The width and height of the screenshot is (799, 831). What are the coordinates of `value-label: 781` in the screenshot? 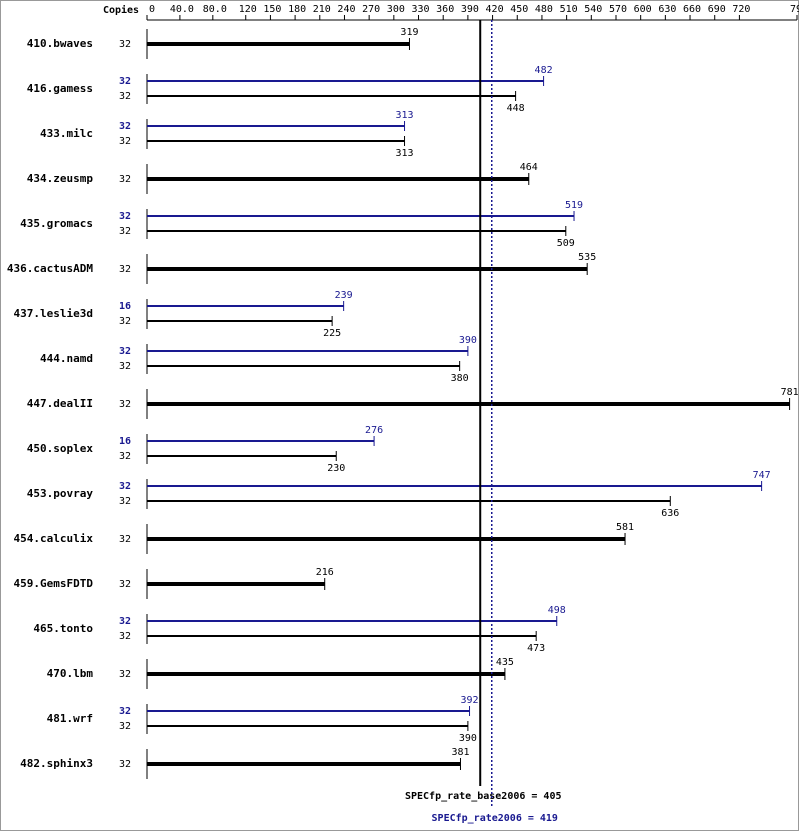 It's located at (790, 392).